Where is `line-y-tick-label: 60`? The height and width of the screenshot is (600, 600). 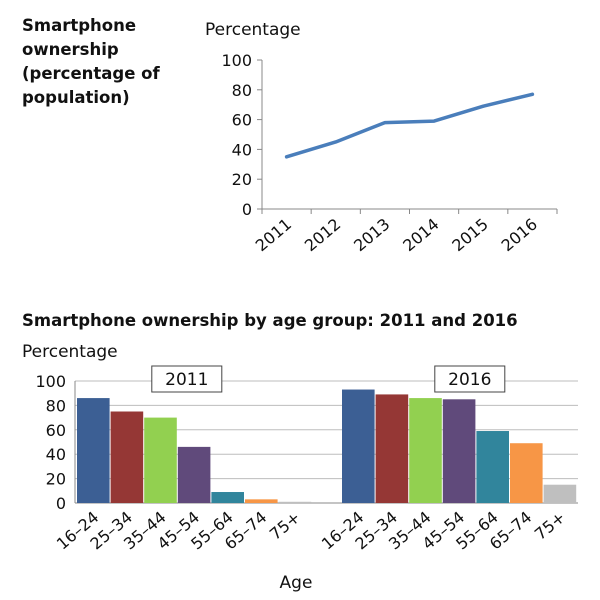 line-y-tick-label: 60 is located at coordinates (242, 120).